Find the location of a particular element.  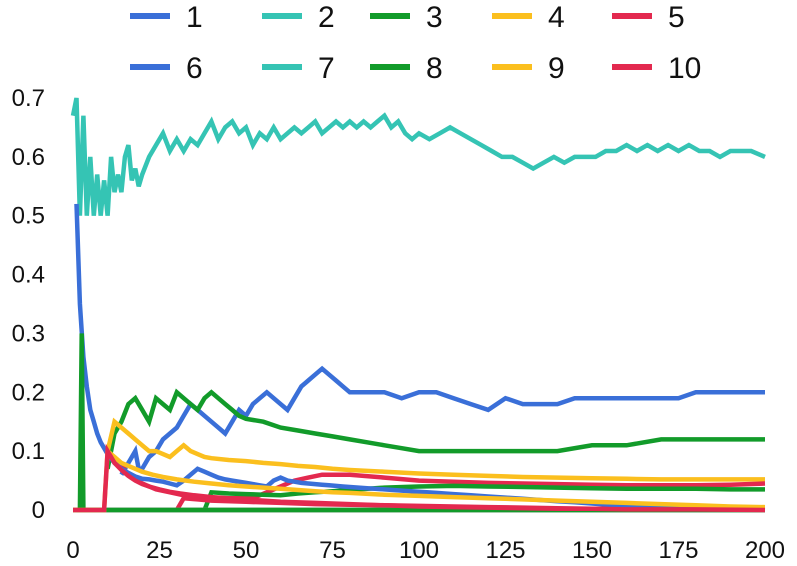

legend-label: 9 is located at coordinates (556, 68).